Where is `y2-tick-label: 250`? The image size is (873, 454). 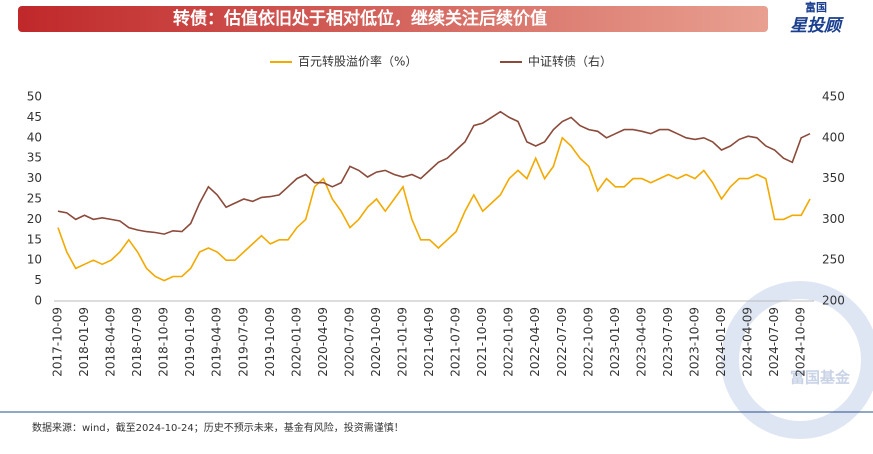
y2-tick-label: 250 is located at coordinates (833, 260).